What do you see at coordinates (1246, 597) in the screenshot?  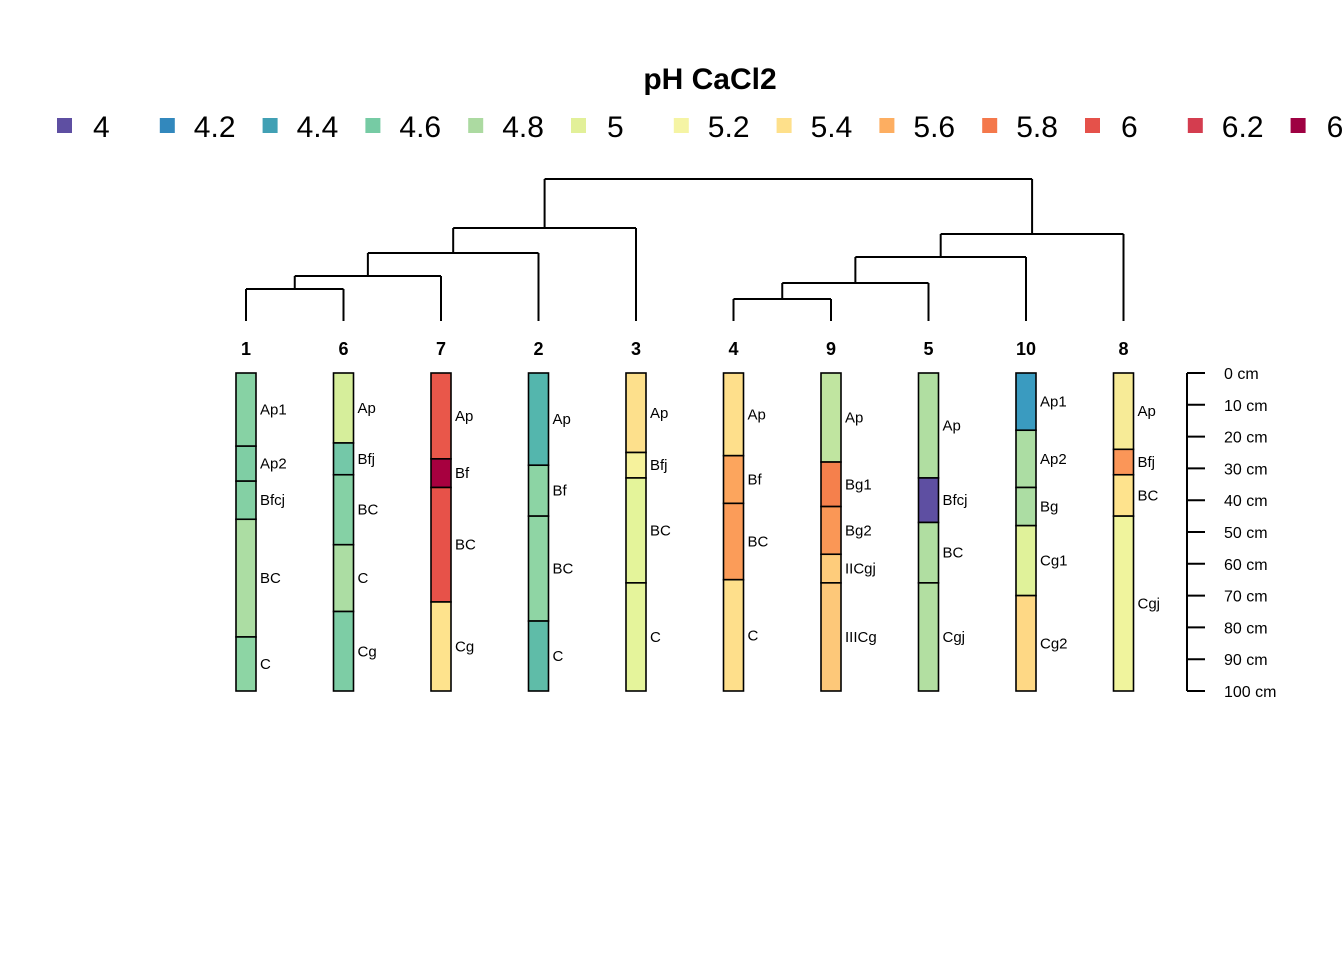 I see `depth-tick-label: 70 cm` at bounding box center [1246, 597].